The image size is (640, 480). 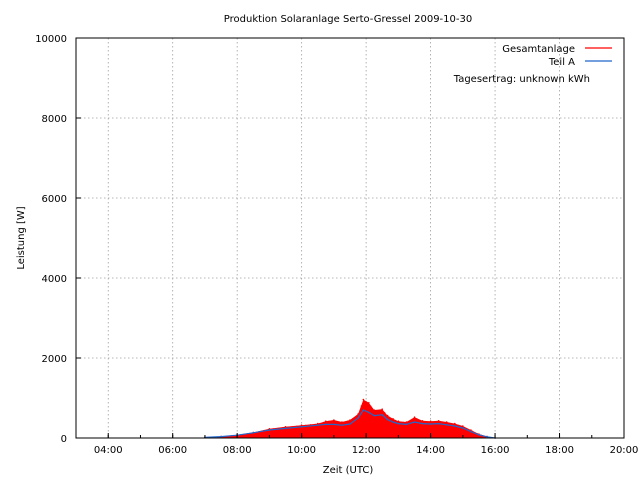 What do you see at coordinates (495, 450) in the screenshot?
I see `x-tick-label: 16:00` at bounding box center [495, 450].